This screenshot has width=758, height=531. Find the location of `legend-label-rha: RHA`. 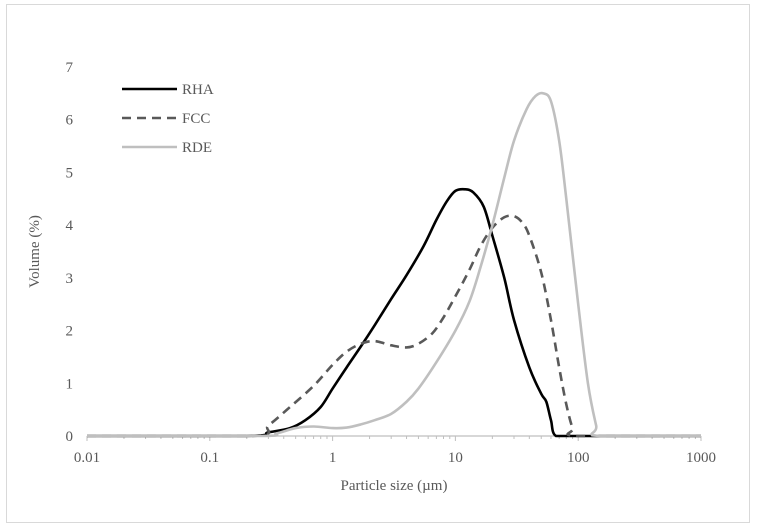

legend-label-rha: RHA is located at coordinates (198, 90).